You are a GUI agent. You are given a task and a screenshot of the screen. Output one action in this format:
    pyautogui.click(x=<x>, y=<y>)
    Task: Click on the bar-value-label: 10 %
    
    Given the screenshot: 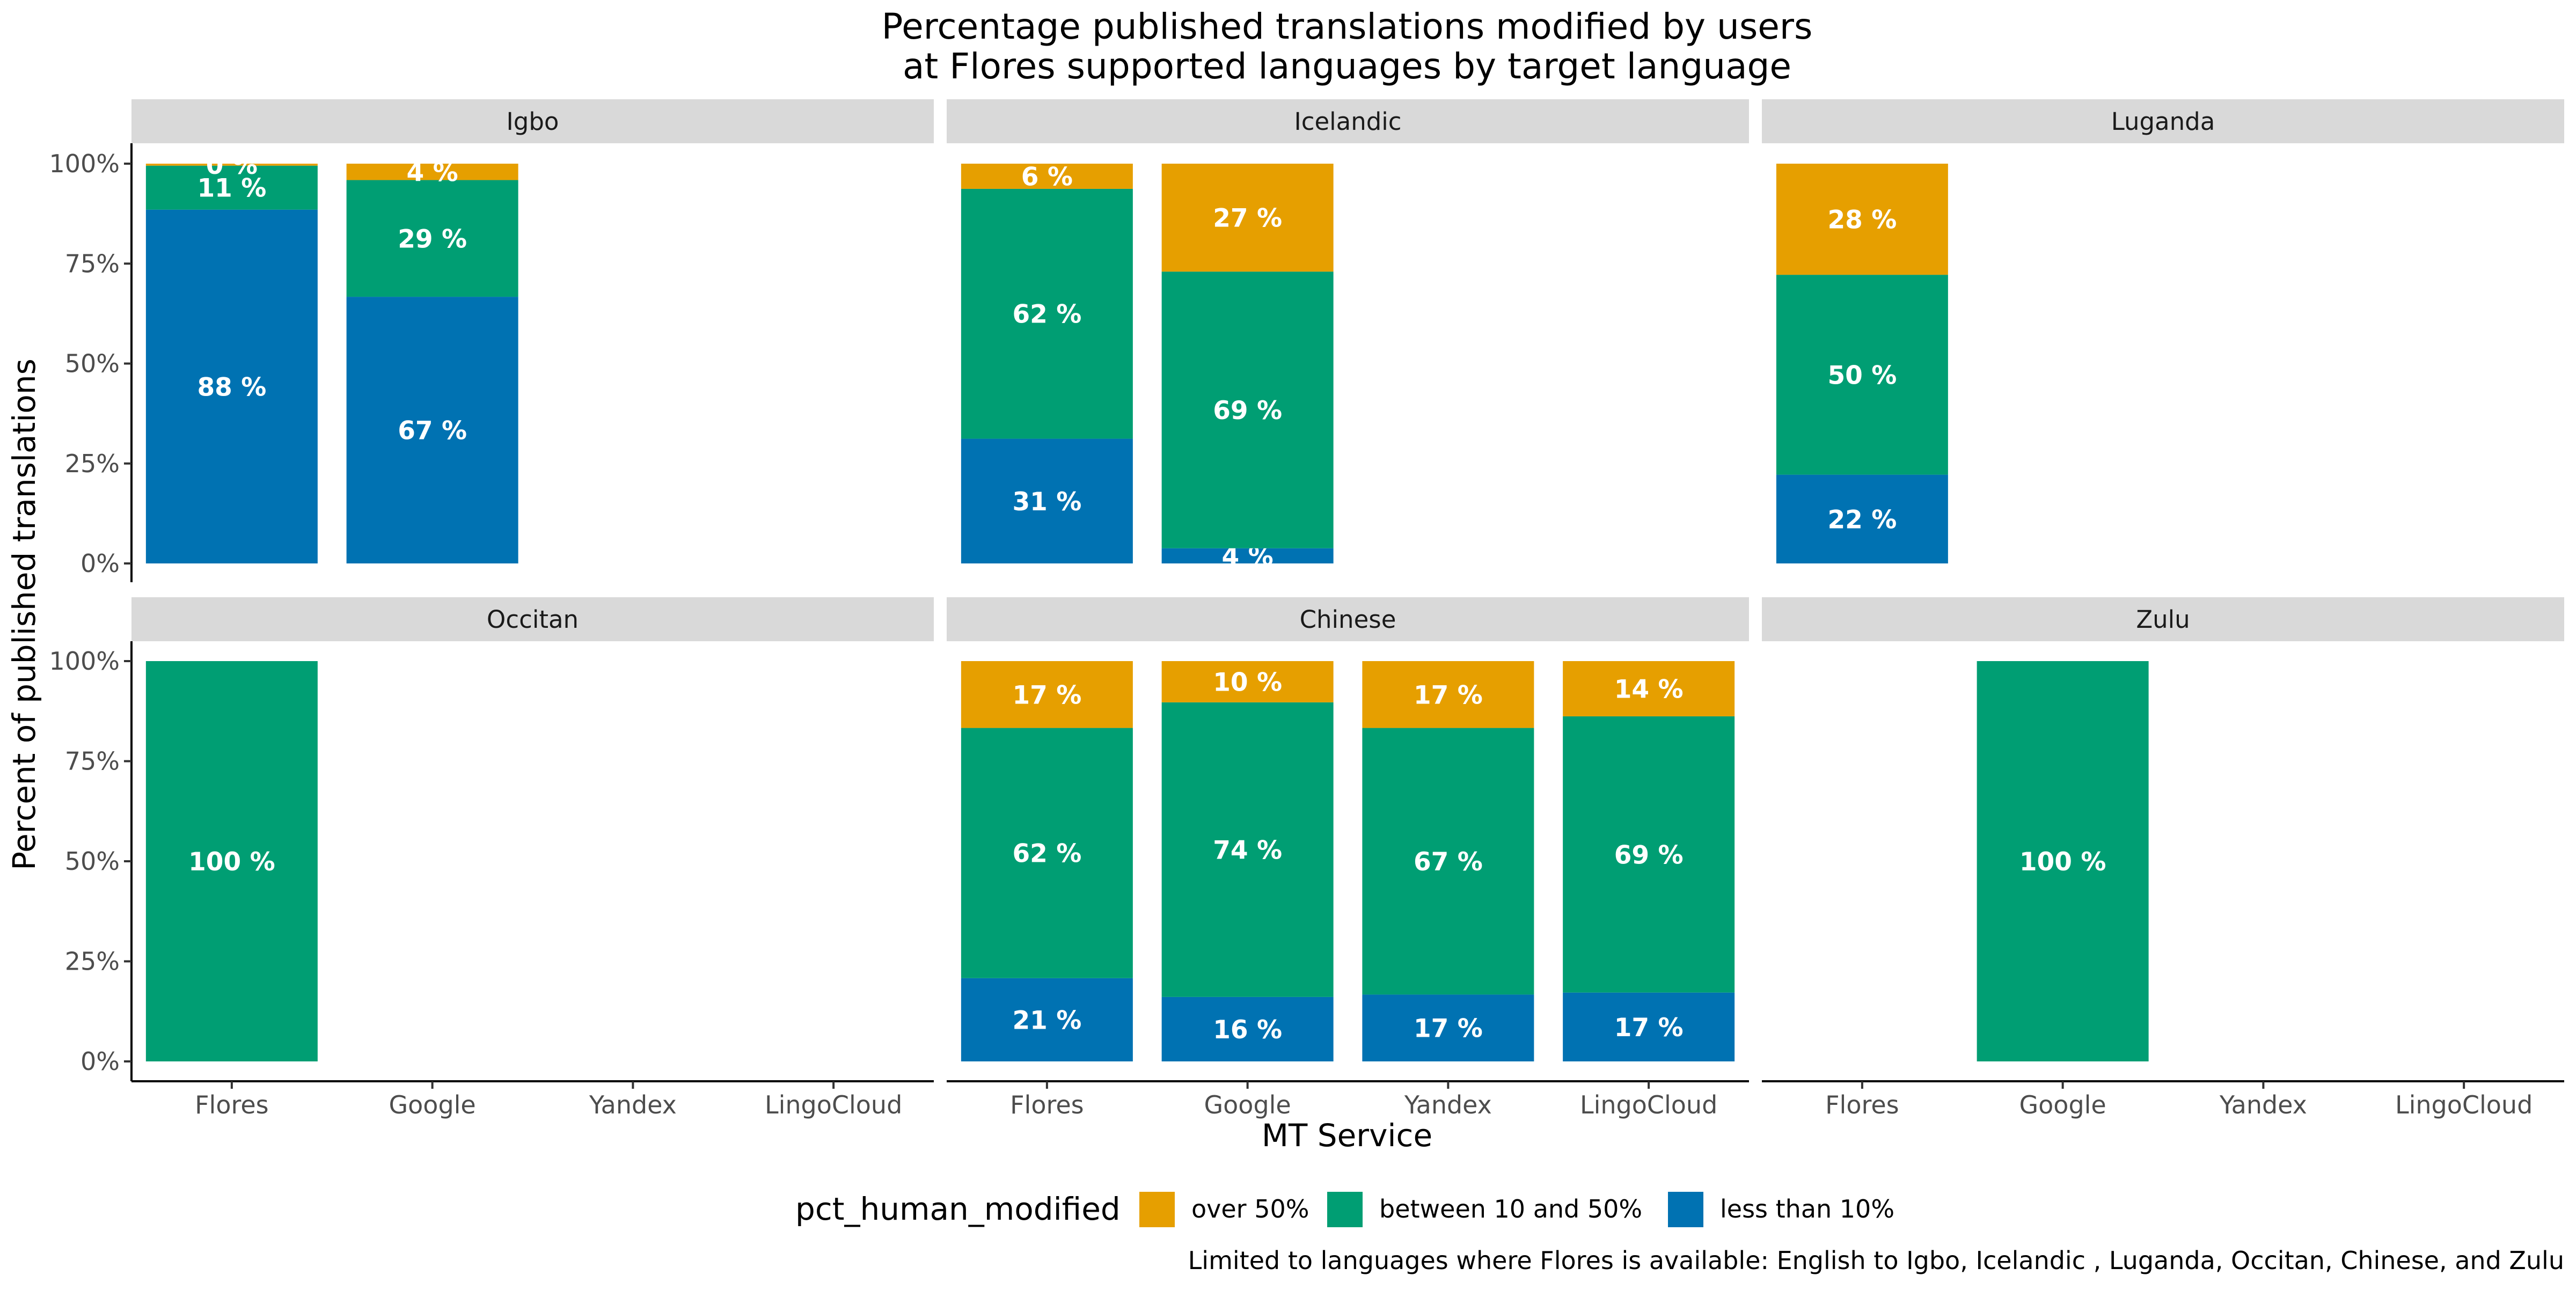 What is the action you would take?
    pyautogui.click(x=1247, y=682)
    